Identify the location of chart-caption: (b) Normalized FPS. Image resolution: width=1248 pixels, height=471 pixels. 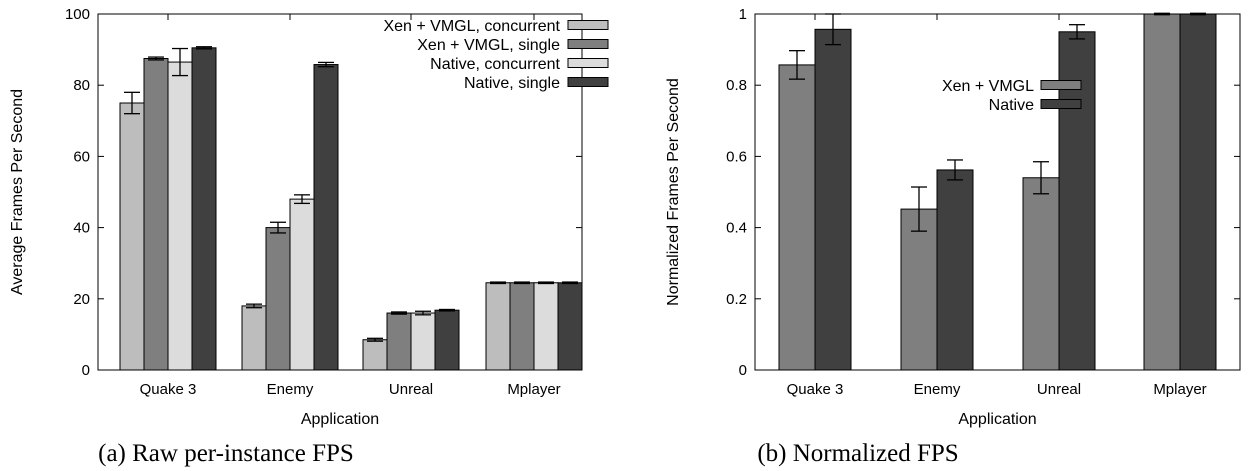
(857, 453).